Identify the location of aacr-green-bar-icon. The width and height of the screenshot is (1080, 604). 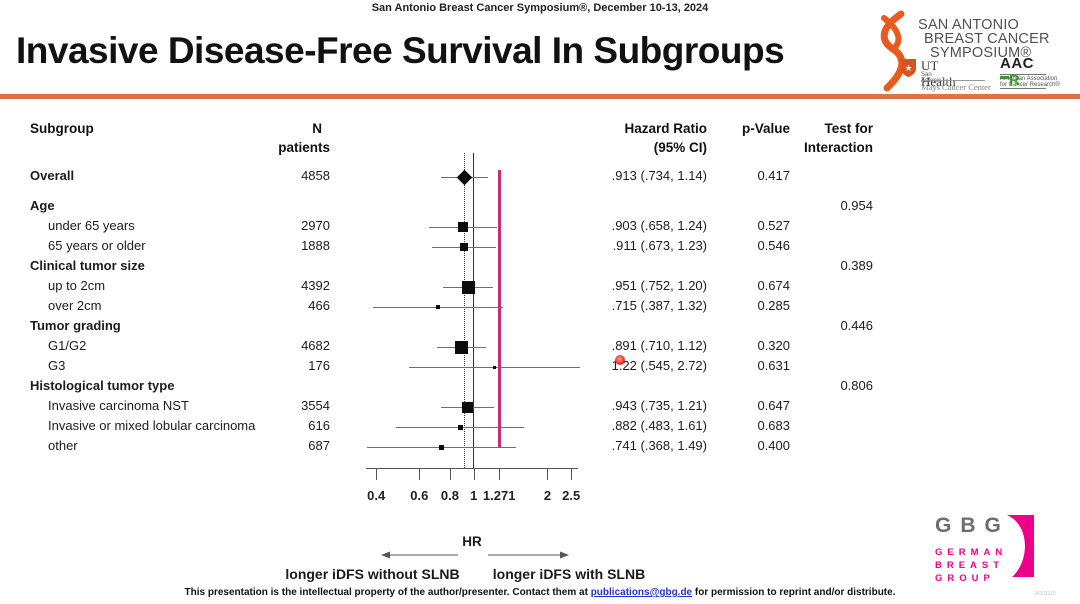
(1004, 77).